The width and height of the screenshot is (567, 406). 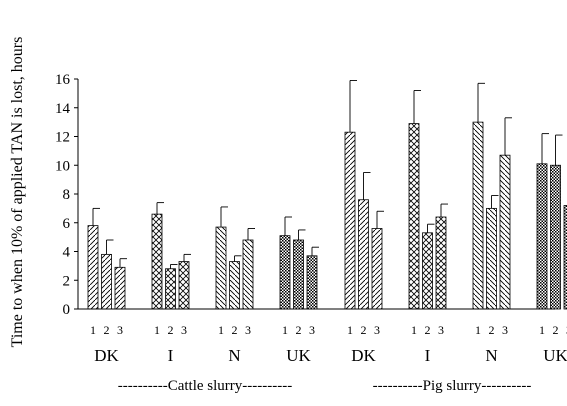 What do you see at coordinates (452, 386) in the screenshot?
I see `group-label: ----------Pig slurry----------` at bounding box center [452, 386].